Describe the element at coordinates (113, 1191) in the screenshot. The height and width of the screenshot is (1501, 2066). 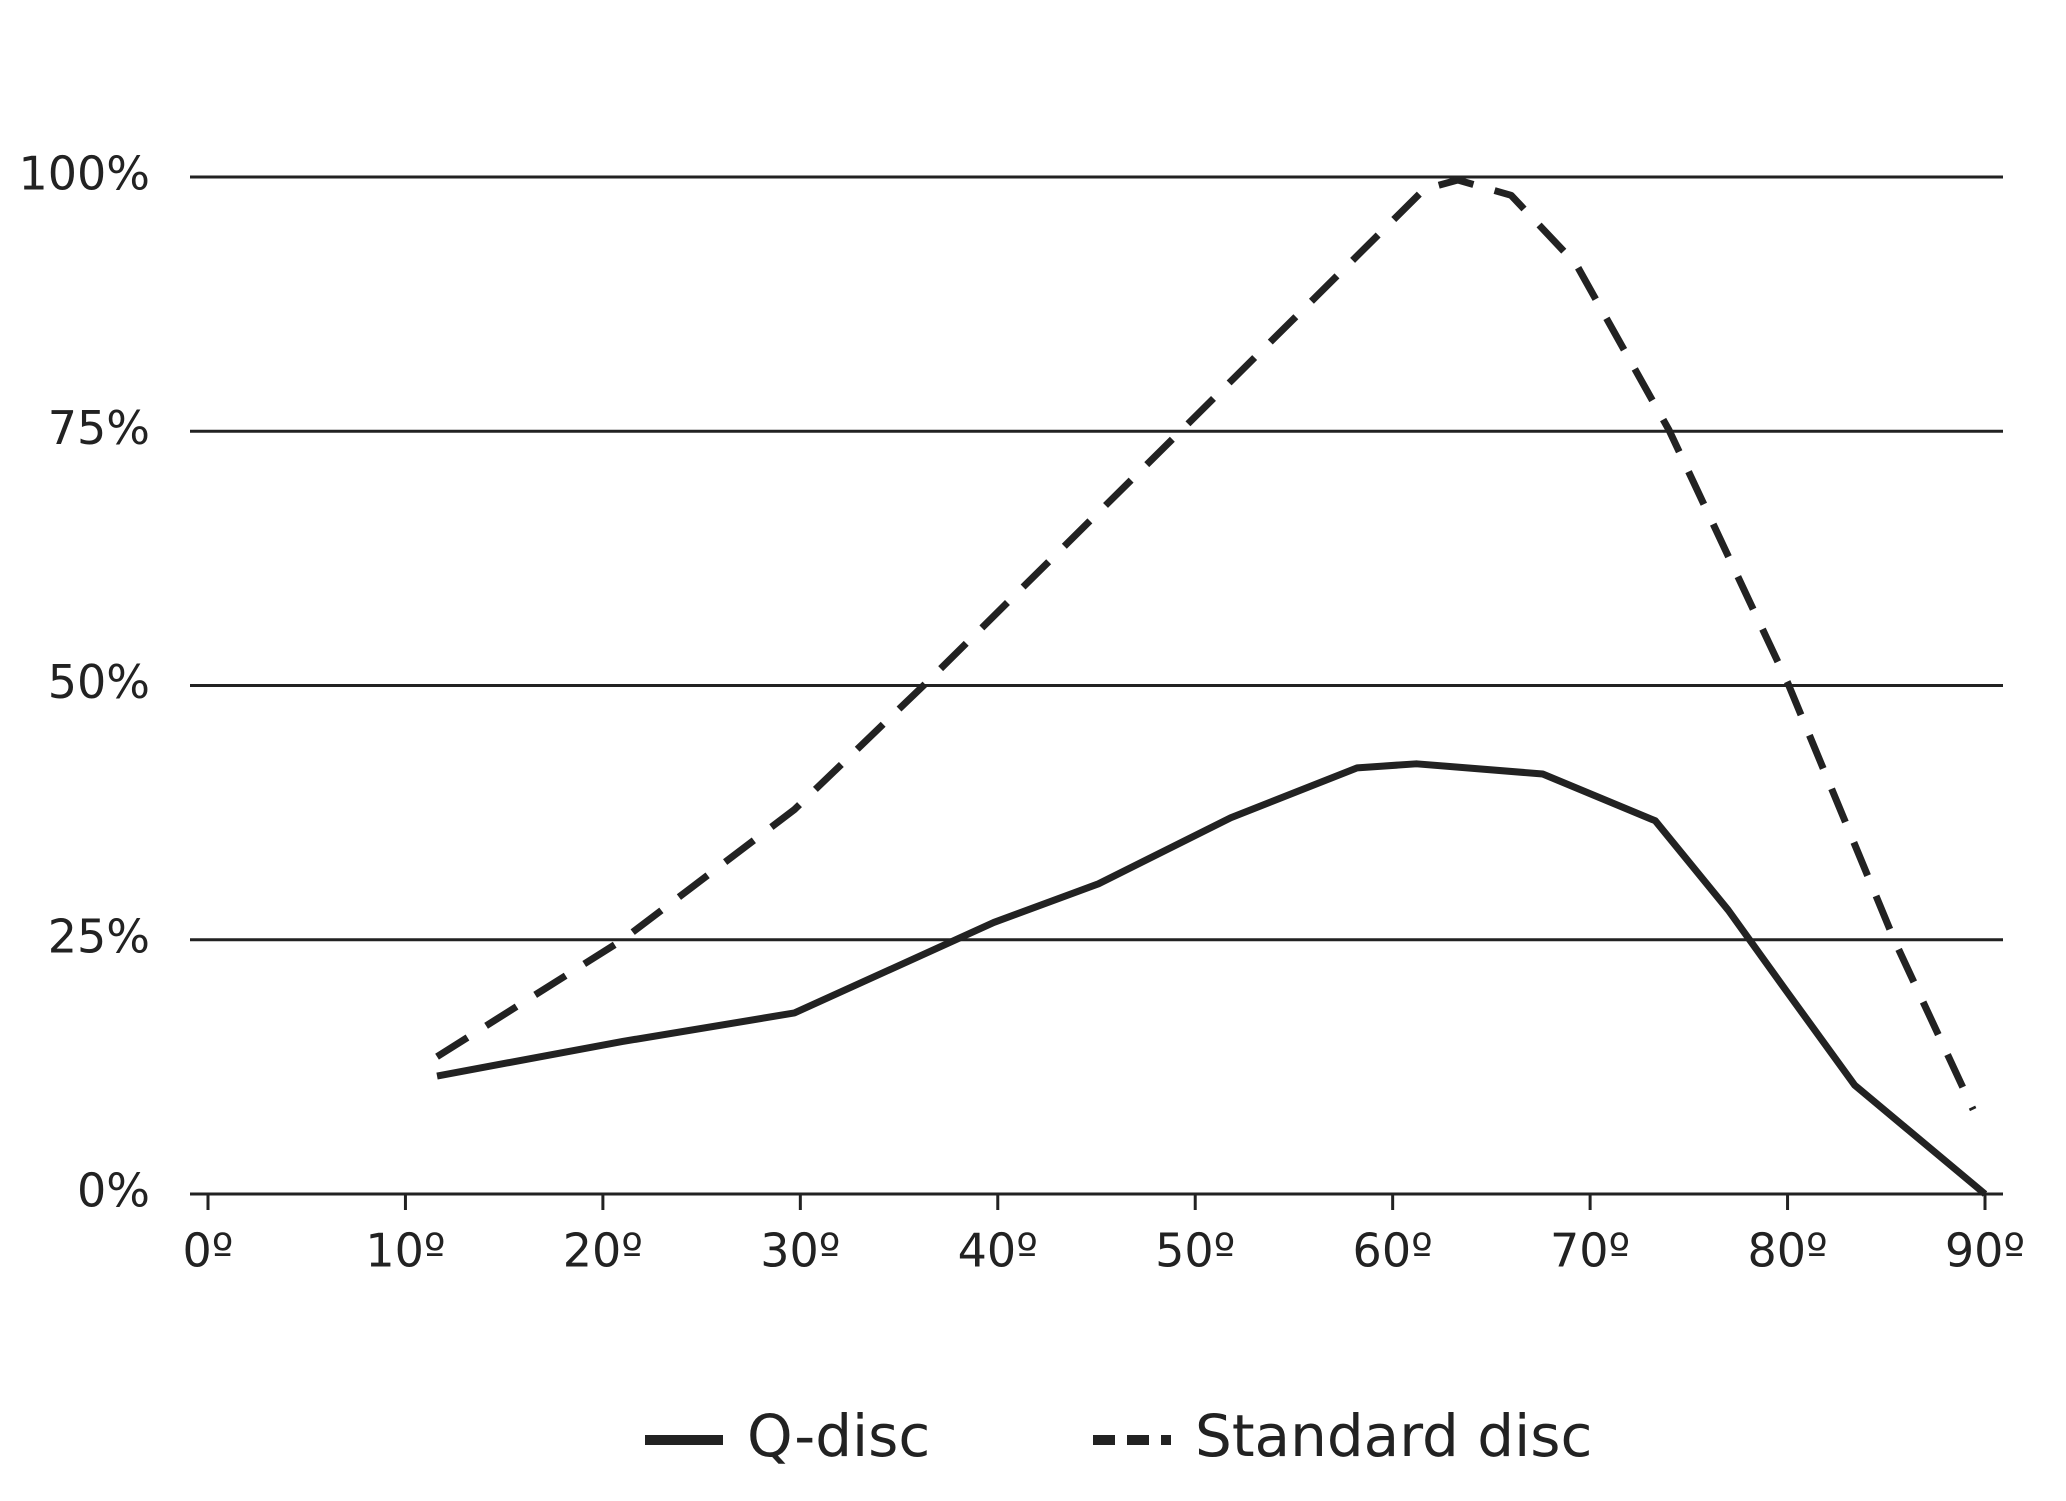
I see `y-tick-label: 0%` at that location.